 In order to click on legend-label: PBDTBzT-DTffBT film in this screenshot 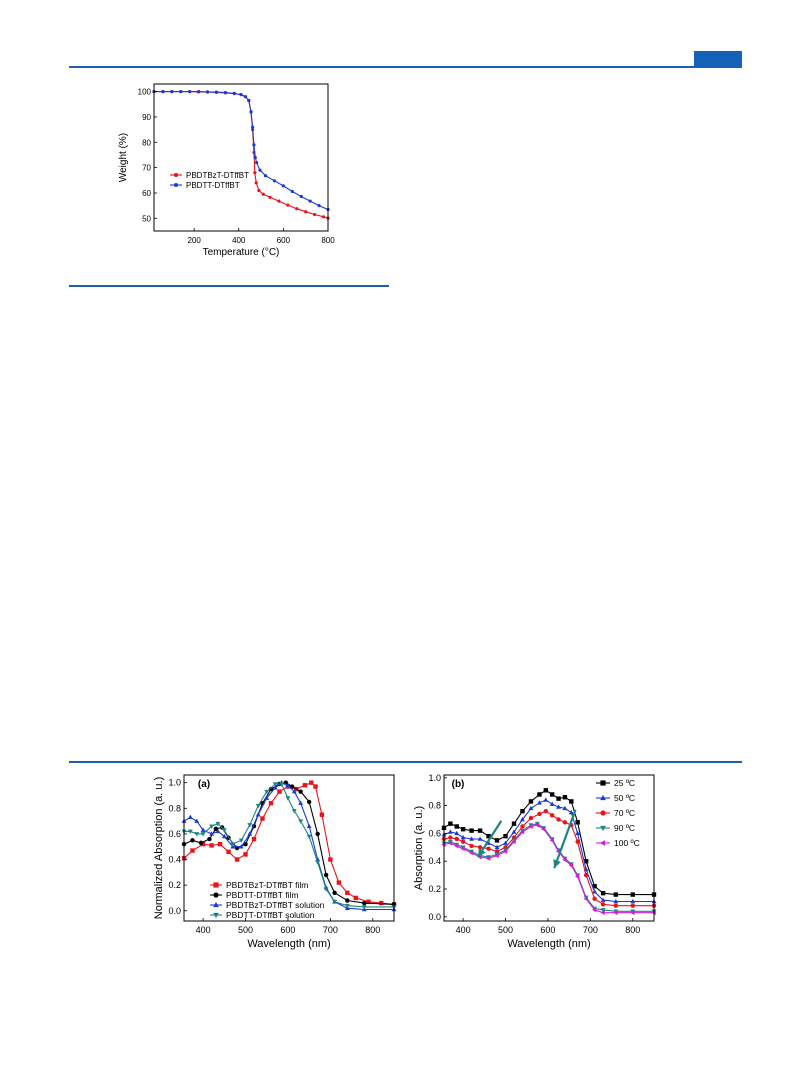, I will do `click(267, 885)`.